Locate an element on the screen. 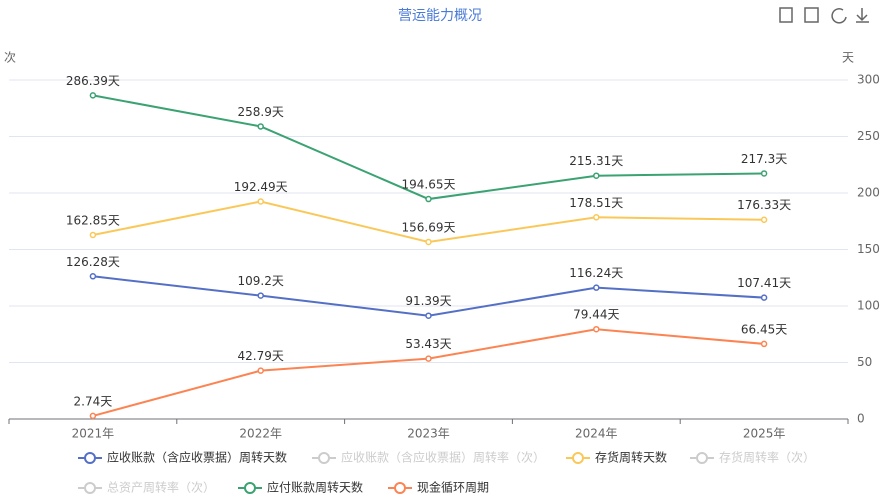 The height and width of the screenshot is (501, 881). restore-table-icon is located at coordinates (811, 15).